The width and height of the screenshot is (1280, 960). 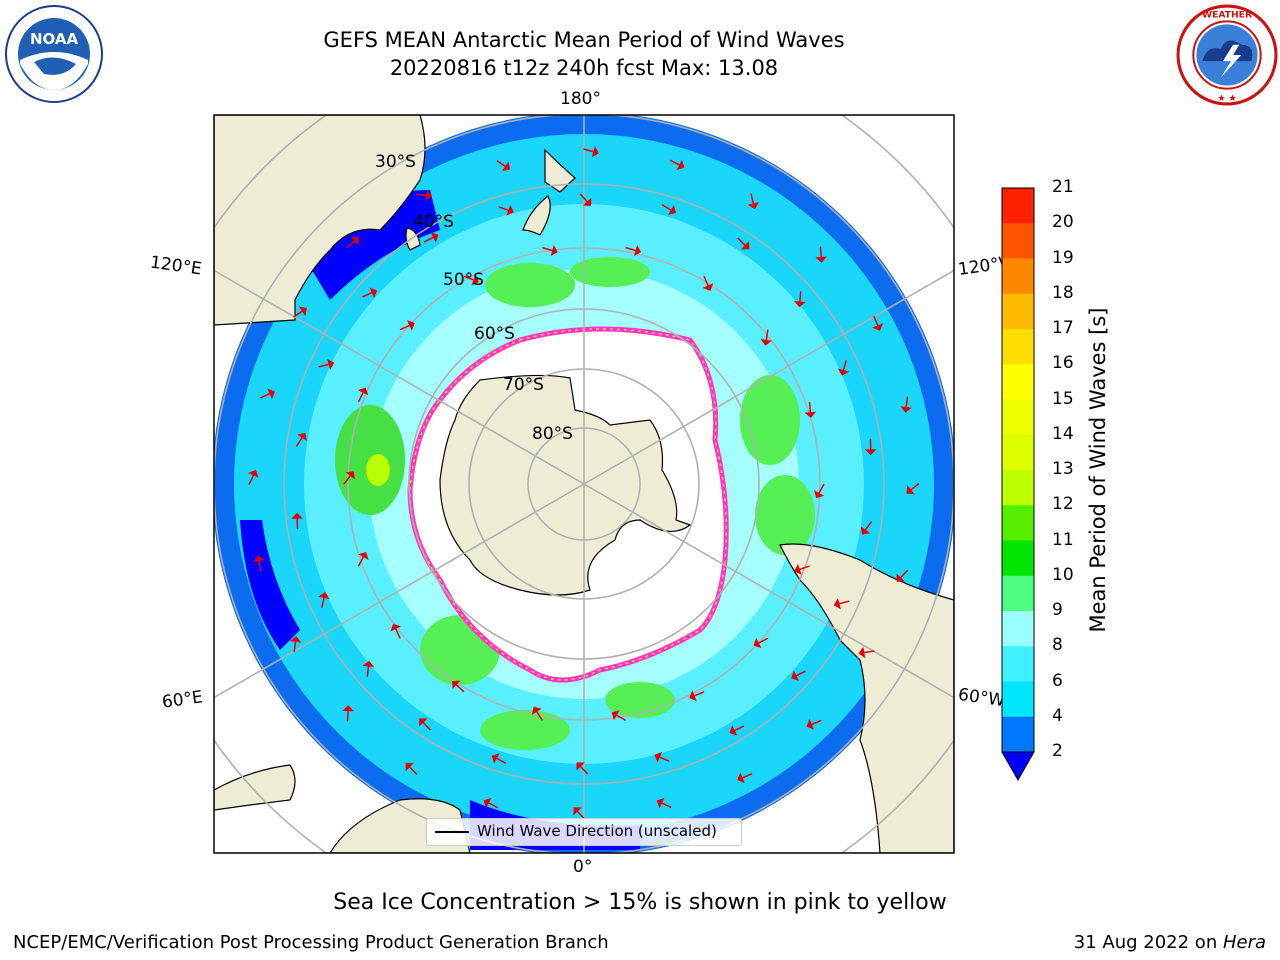 What do you see at coordinates (463, 280) in the screenshot?
I see `lat-label-50s: 50°S` at bounding box center [463, 280].